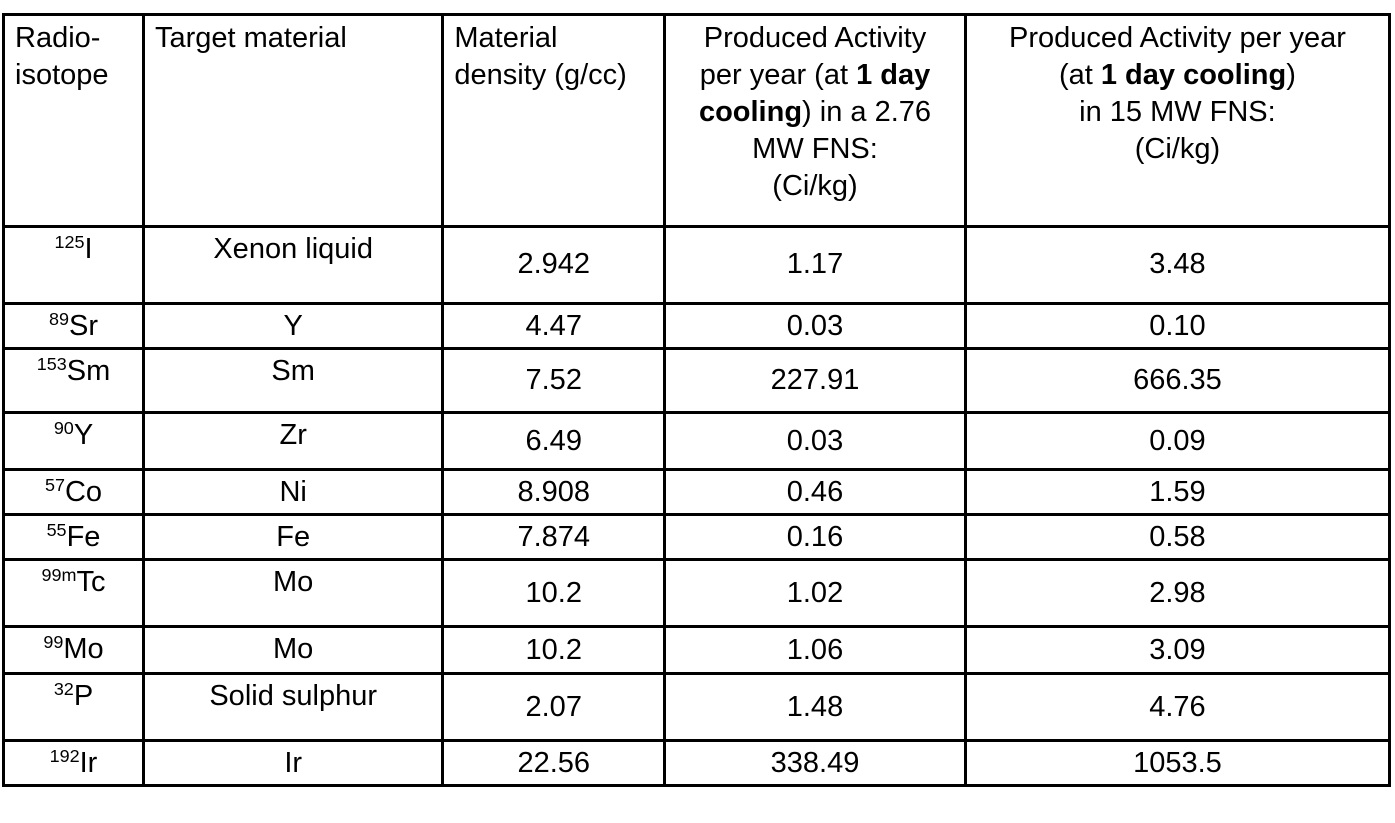 The image size is (1395, 823). What do you see at coordinates (250, 38) in the screenshot?
I see `header-text-segment: Target material` at bounding box center [250, 38].